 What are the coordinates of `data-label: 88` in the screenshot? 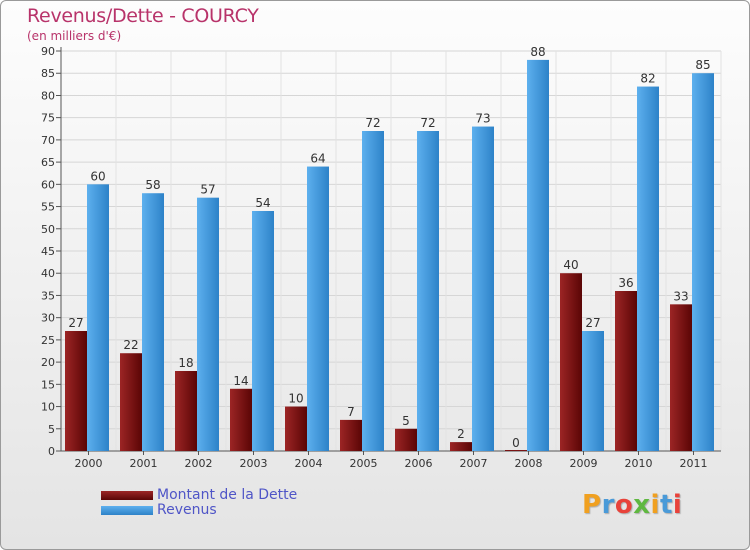 It's located at (537, 52).